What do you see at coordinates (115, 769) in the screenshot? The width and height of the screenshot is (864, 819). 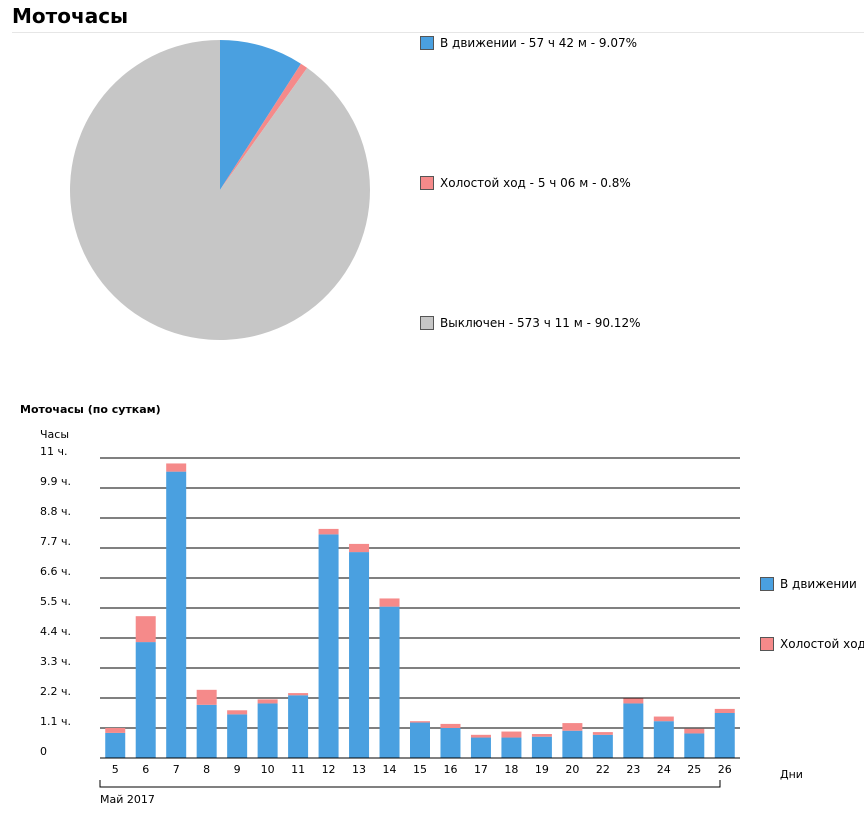 I see `x-tick-label: 5` at bounding box center [115, 769].